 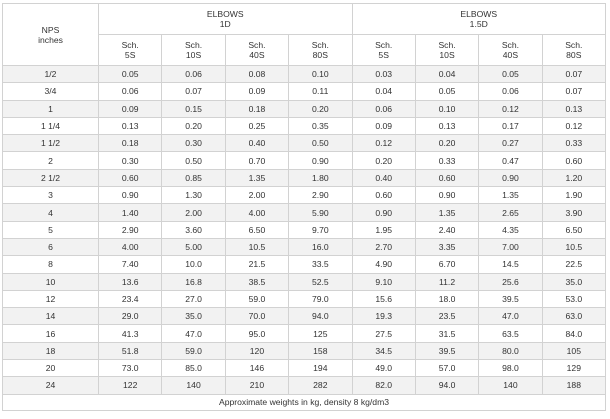 What do you see at coordinates (130, 247) in the screenshot?
I see `weight-cell: 4.00` at bounding box center [130, 247].